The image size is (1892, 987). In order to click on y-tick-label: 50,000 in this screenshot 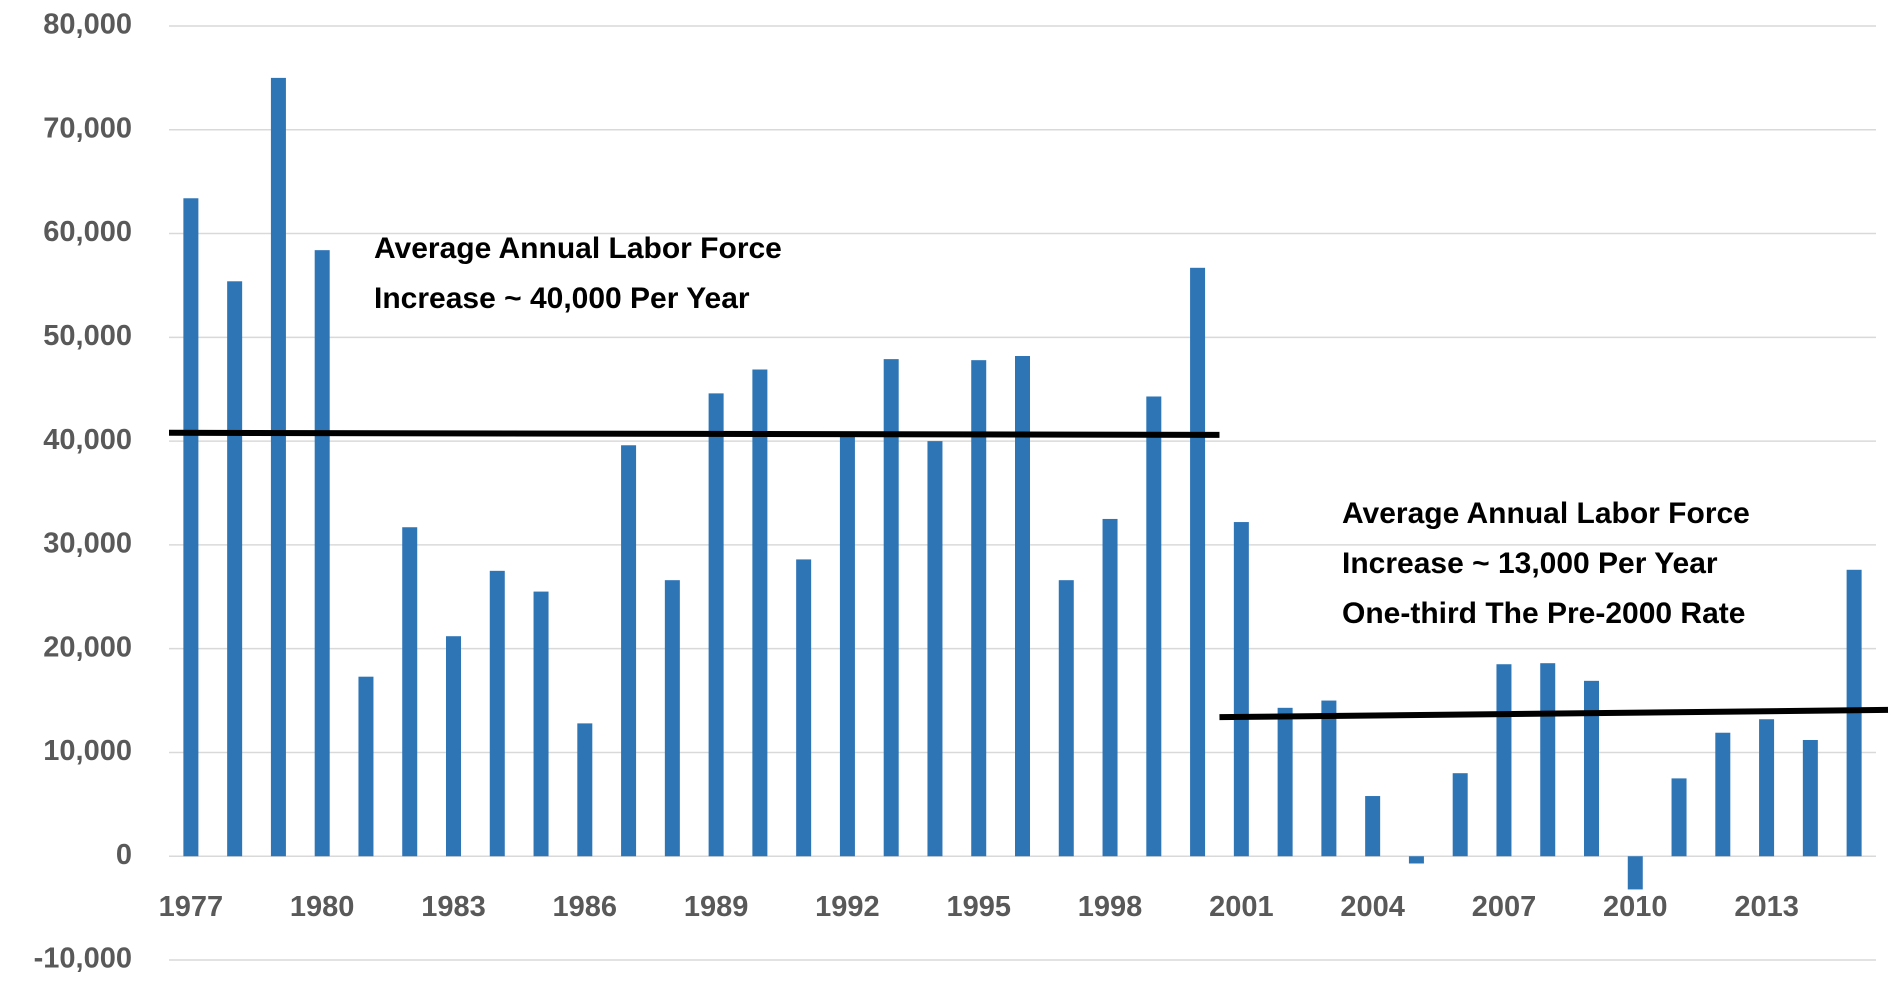, I will do `click(87, 336)`.